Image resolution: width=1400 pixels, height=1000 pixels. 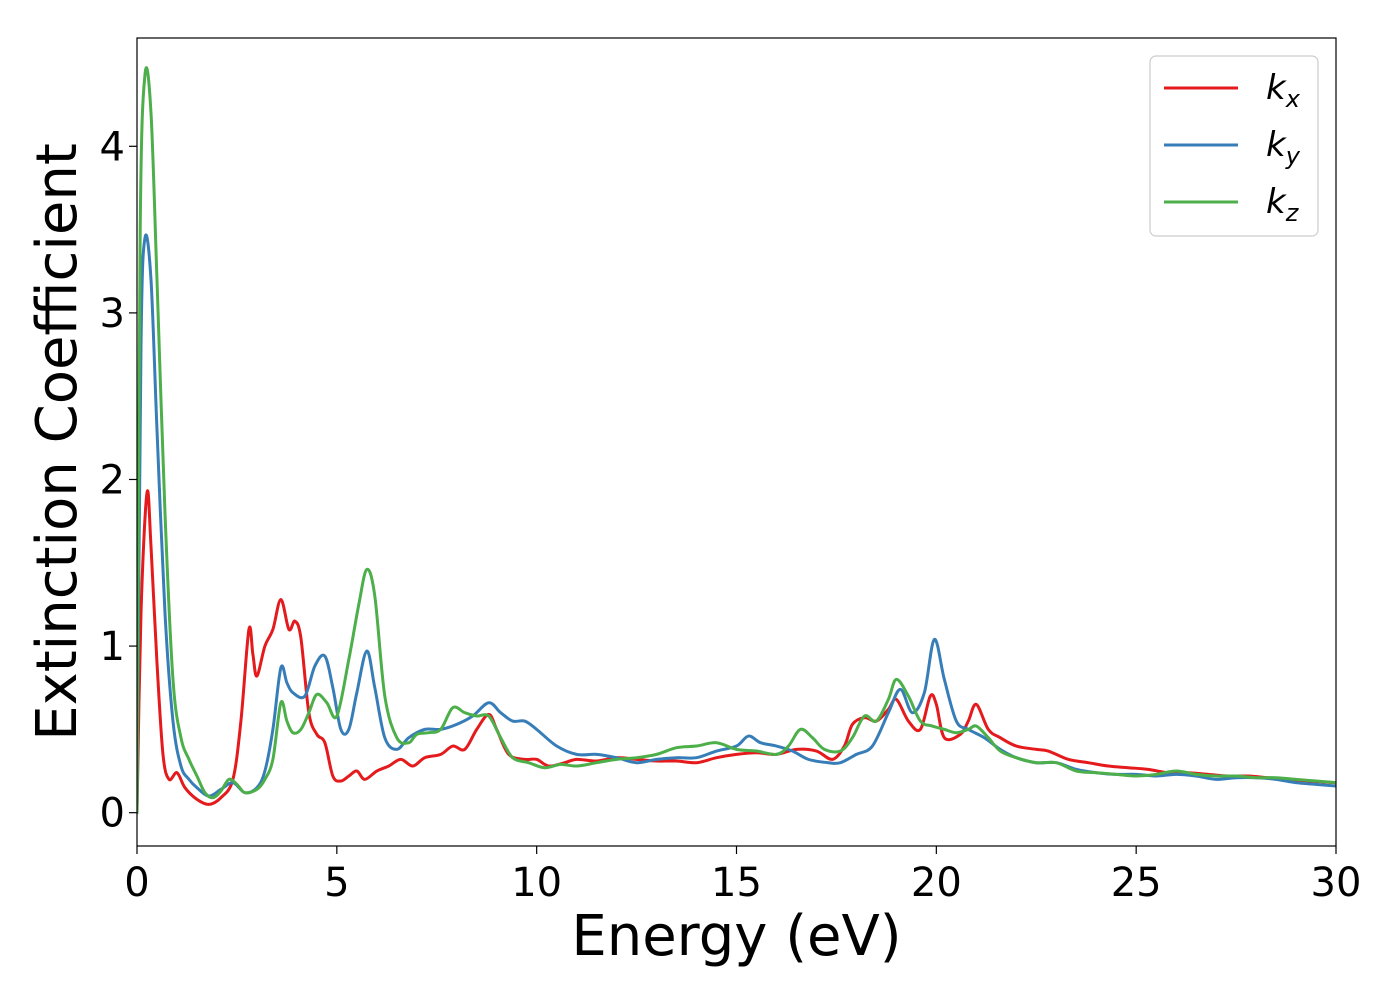 What do you see at coordinates (1336, 883) in the screenshot?
I see `x-tick-label: 30` at bounding box center [1336, 883].